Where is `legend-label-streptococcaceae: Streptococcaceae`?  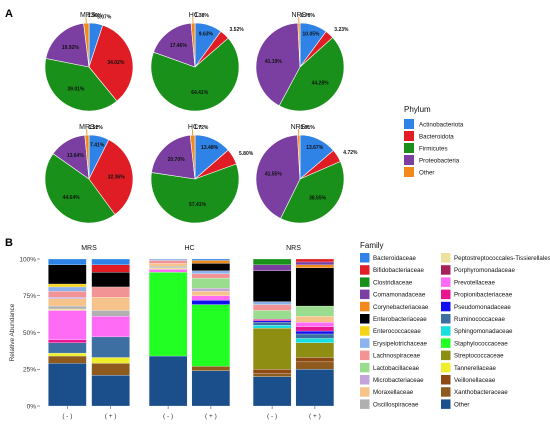 legend-label-streptococcaceae: Streptococcaceae is located at coordinates (479, 356).